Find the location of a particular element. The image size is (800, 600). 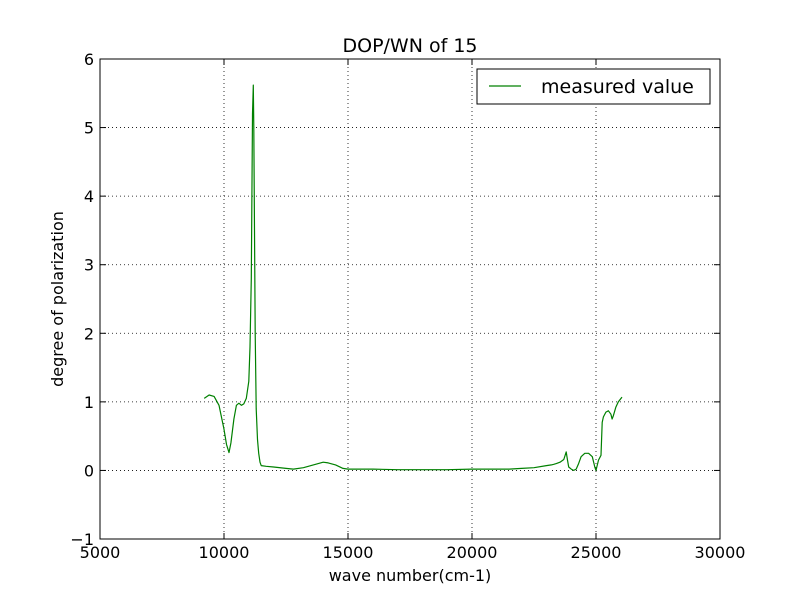

y-tick-label: 5 is located at coordinates (89, 128).